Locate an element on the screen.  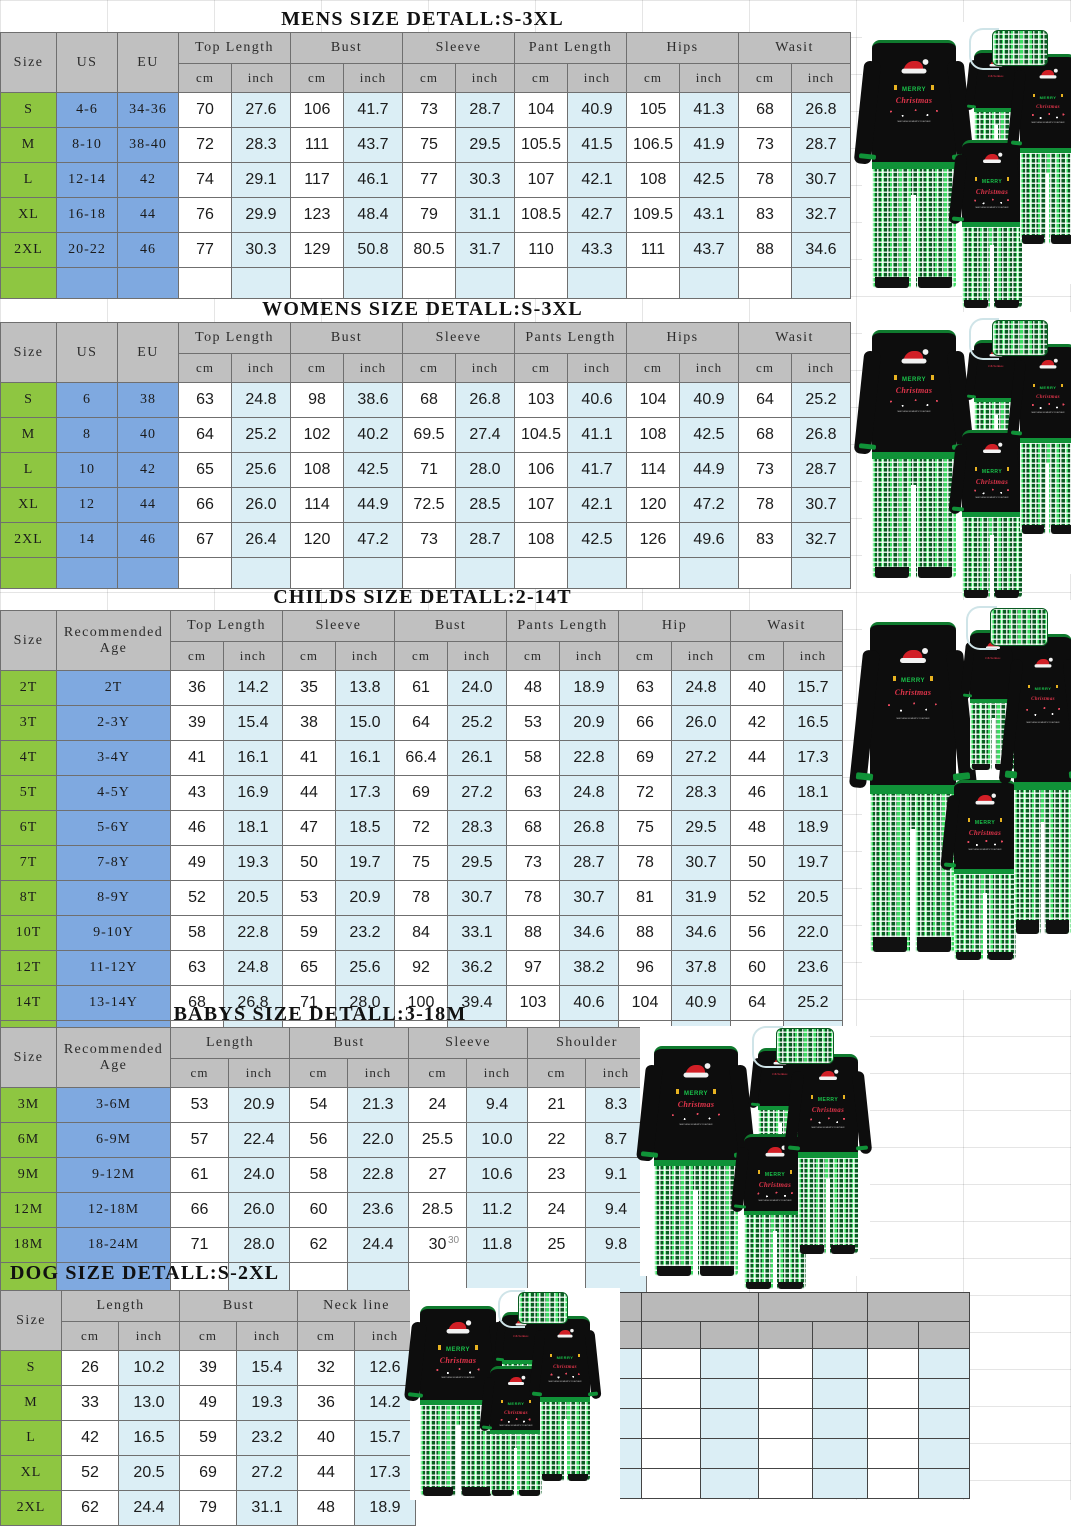
measure-cell: 39.4 is located at coordinates (477, 1003).